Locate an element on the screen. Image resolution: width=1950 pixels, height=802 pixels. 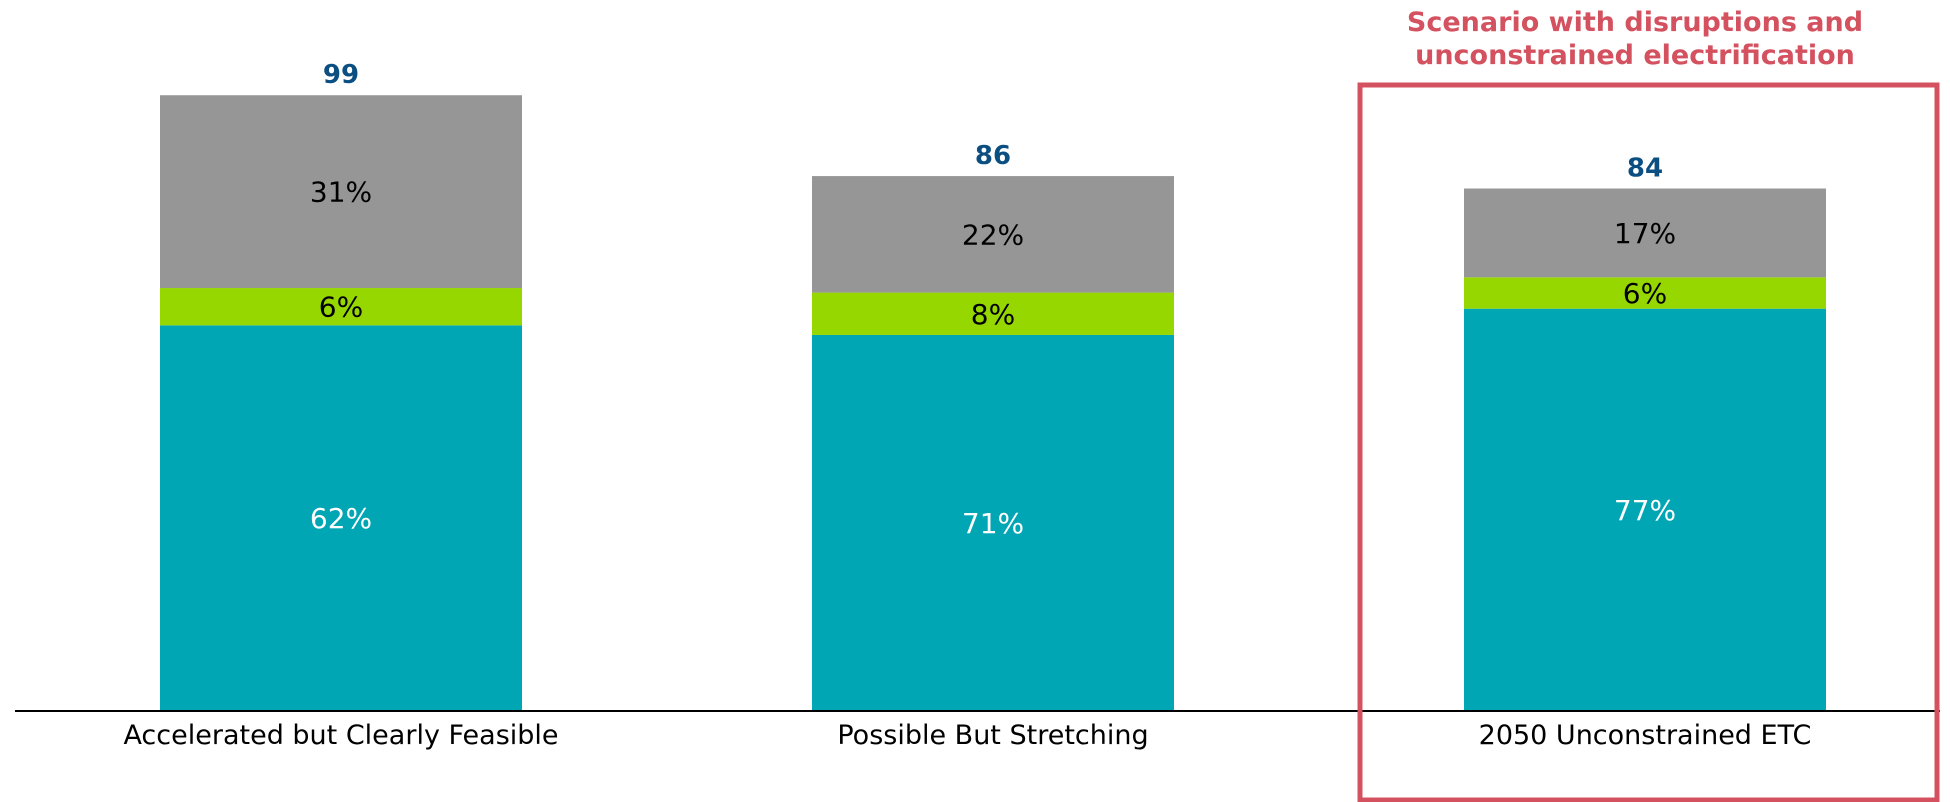
segment-label-3-1: 77% is located at coordinates (1645, 510).